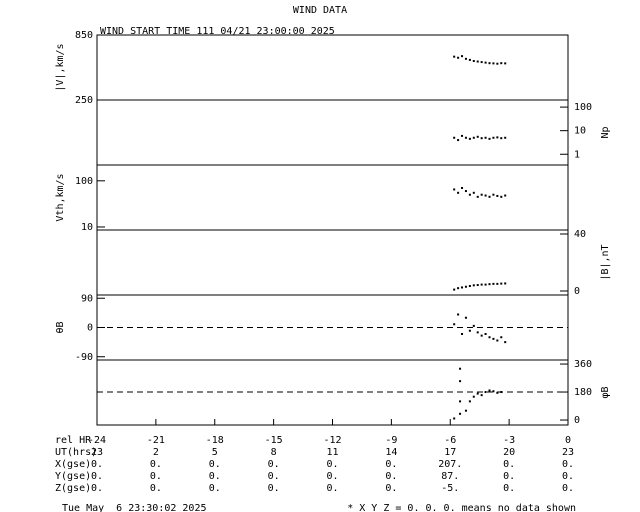 This screenshot has height=512, width=640. I want to click on table-cell: 14, so click(391, 452).